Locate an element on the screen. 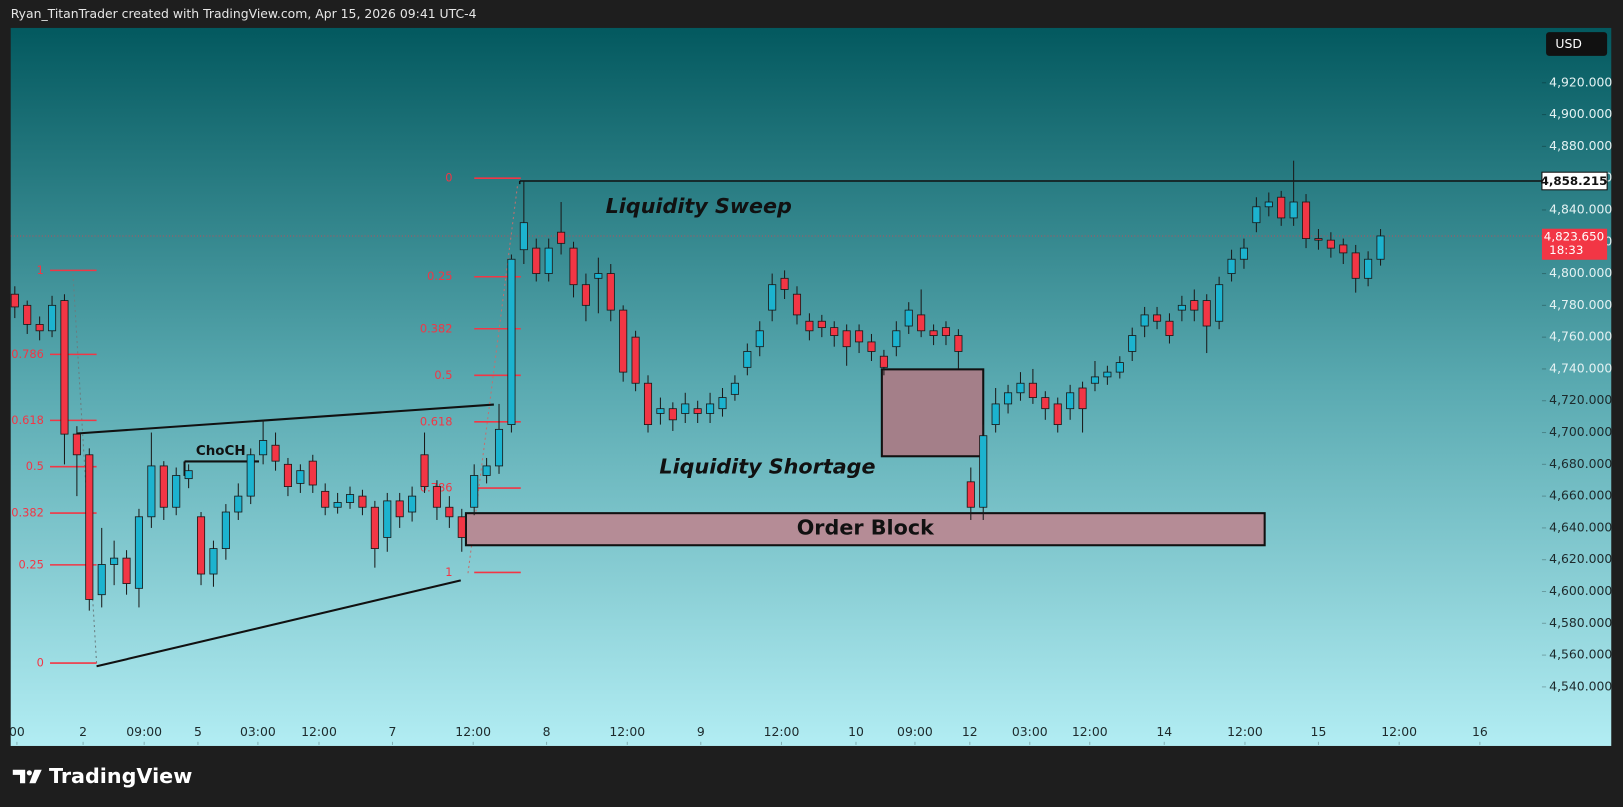 This screenshot has width=1623, height=807. logo-text: TradingView is located at coordinates (120, 776).